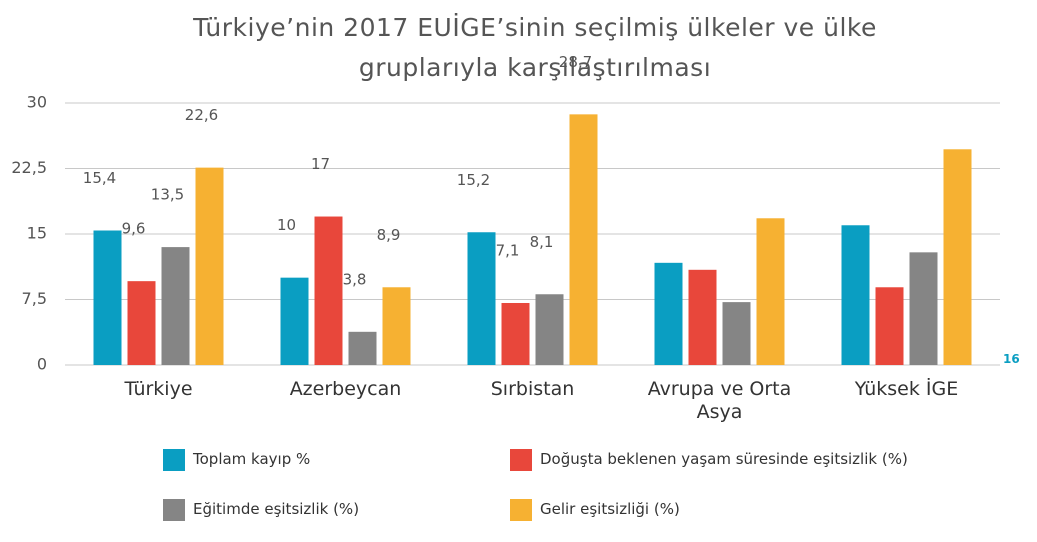 Image resolution: width=1037 pixels, height=542 pixels. Describe the element at coordinates (34, 298) in the screenshot. I see `y-tick-label: 7,5` at that location.